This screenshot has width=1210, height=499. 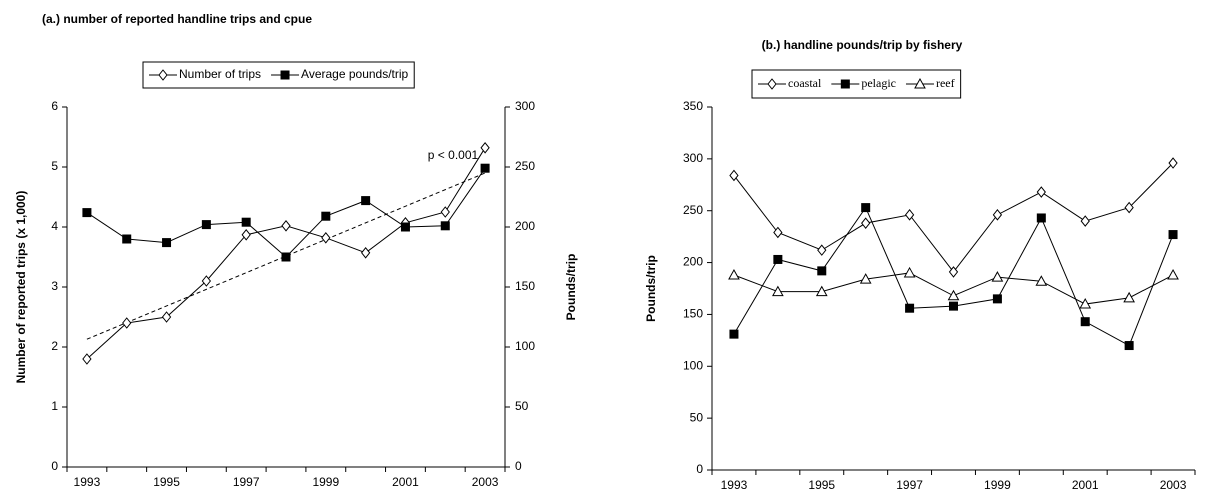 What do you see at coordinates (220, 74) in the screenshot?
I see `legend-label: Number of trips` at bounding box center [220, 74].